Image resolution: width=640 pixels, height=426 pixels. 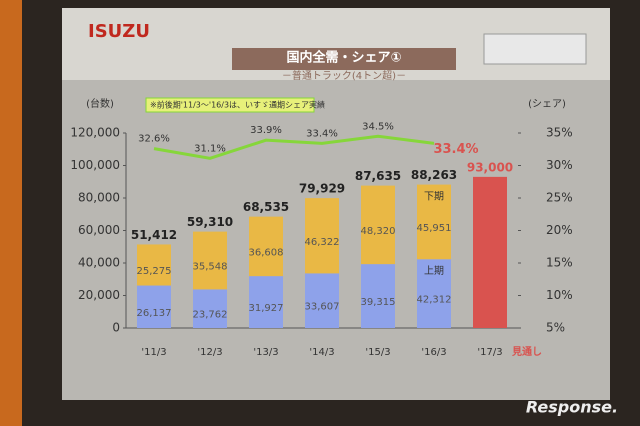 What do you see at coordinates (322, 242) in the screenshot?
I see `value-label: 46,322` at bounding box center [322, 242].